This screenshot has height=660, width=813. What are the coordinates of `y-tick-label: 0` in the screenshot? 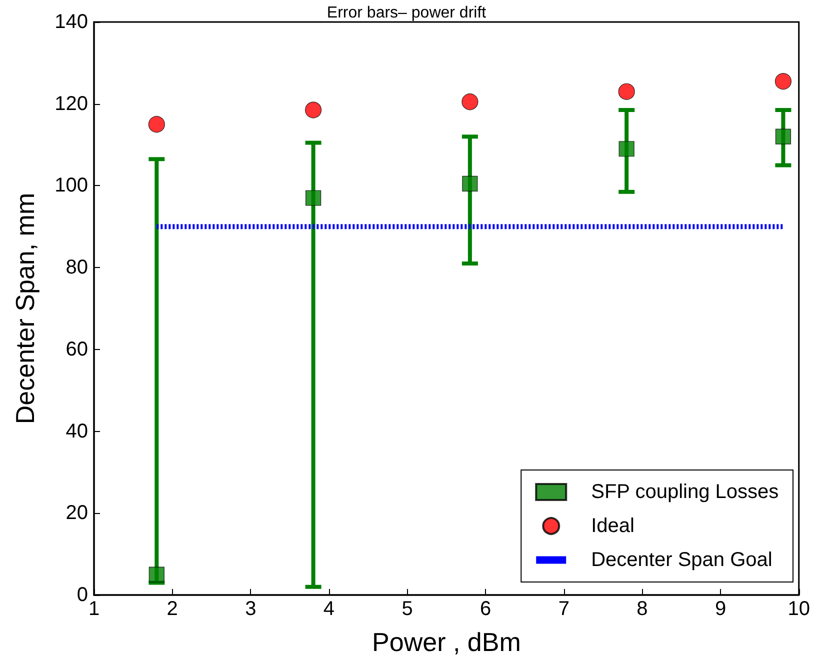 It's located at (82, 595).